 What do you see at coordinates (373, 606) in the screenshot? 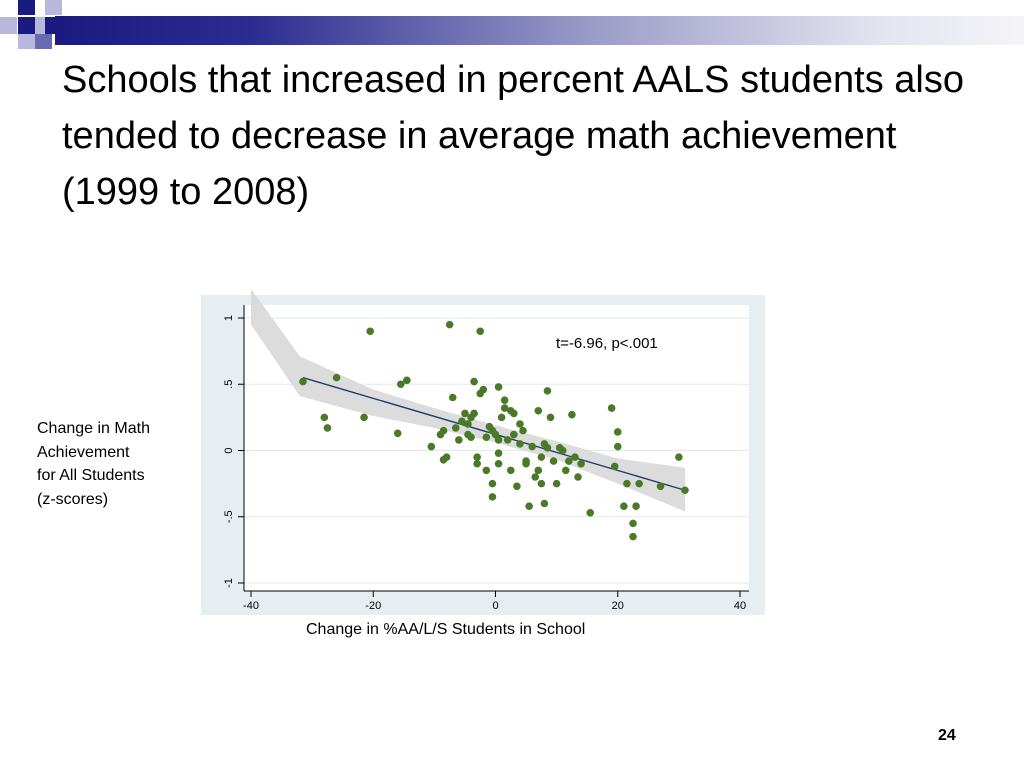
I see `x-tick-label: -20` at bounding box center [373, 606].